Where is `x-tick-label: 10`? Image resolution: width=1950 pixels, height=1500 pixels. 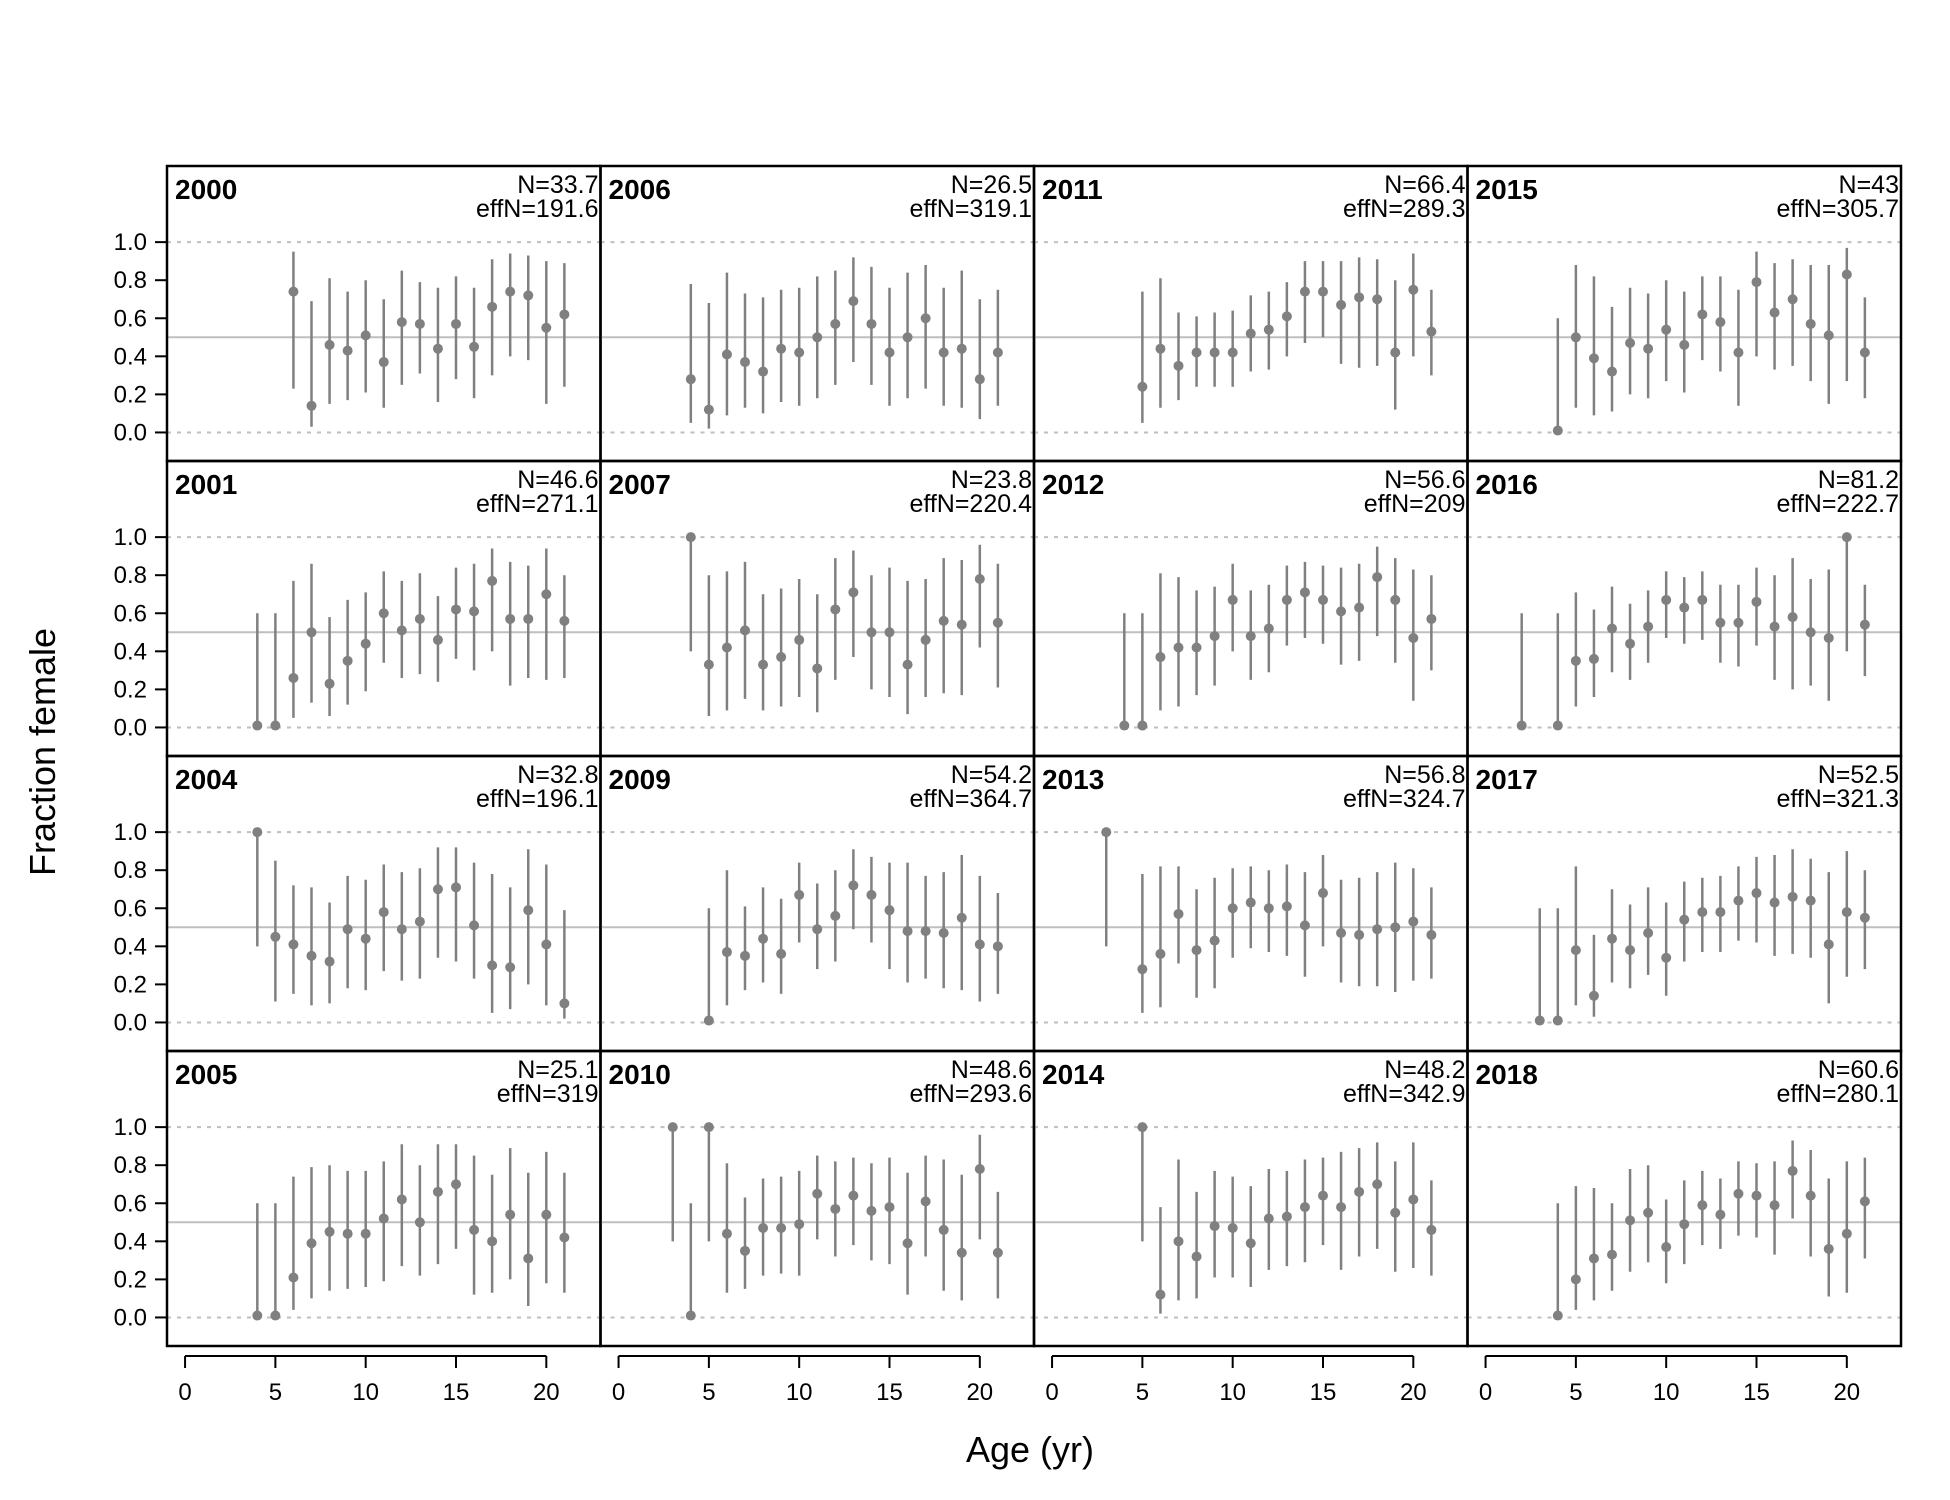 x-tick-label: 10 is located at coordinates (1232, 1392).